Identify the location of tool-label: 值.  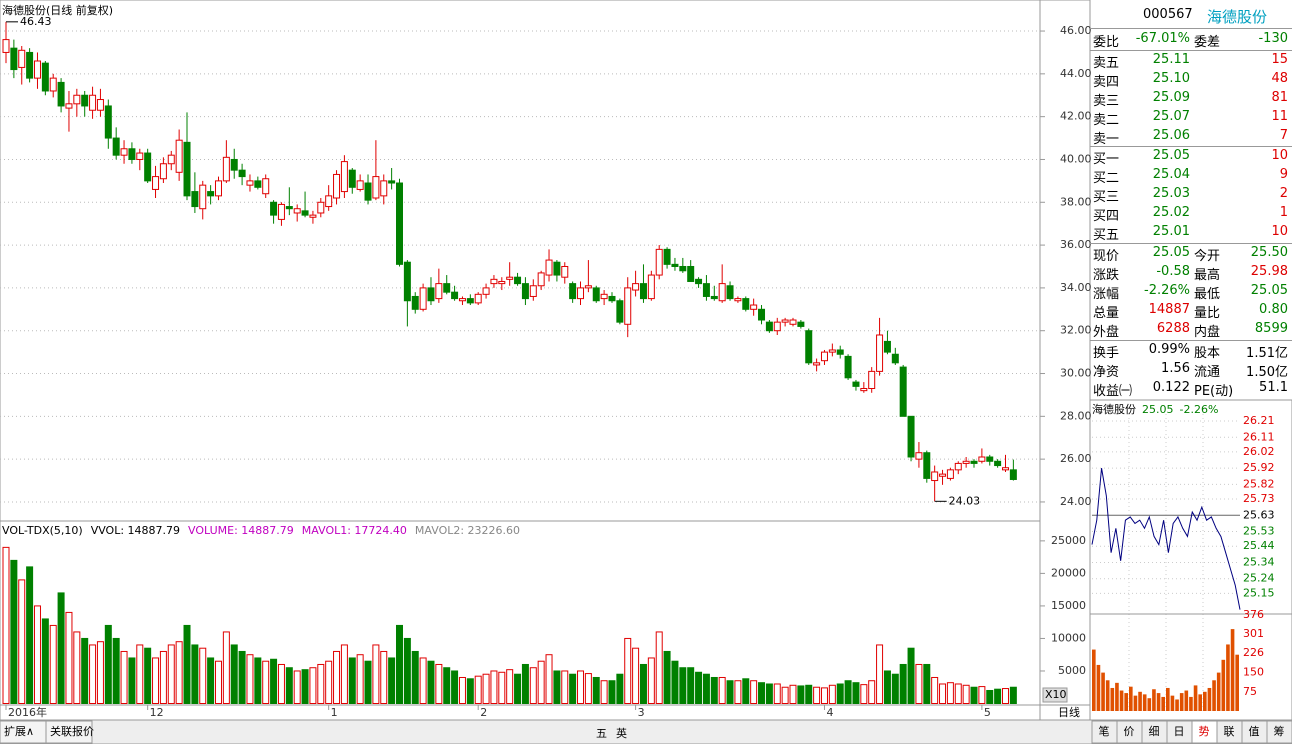
(1254, 731).